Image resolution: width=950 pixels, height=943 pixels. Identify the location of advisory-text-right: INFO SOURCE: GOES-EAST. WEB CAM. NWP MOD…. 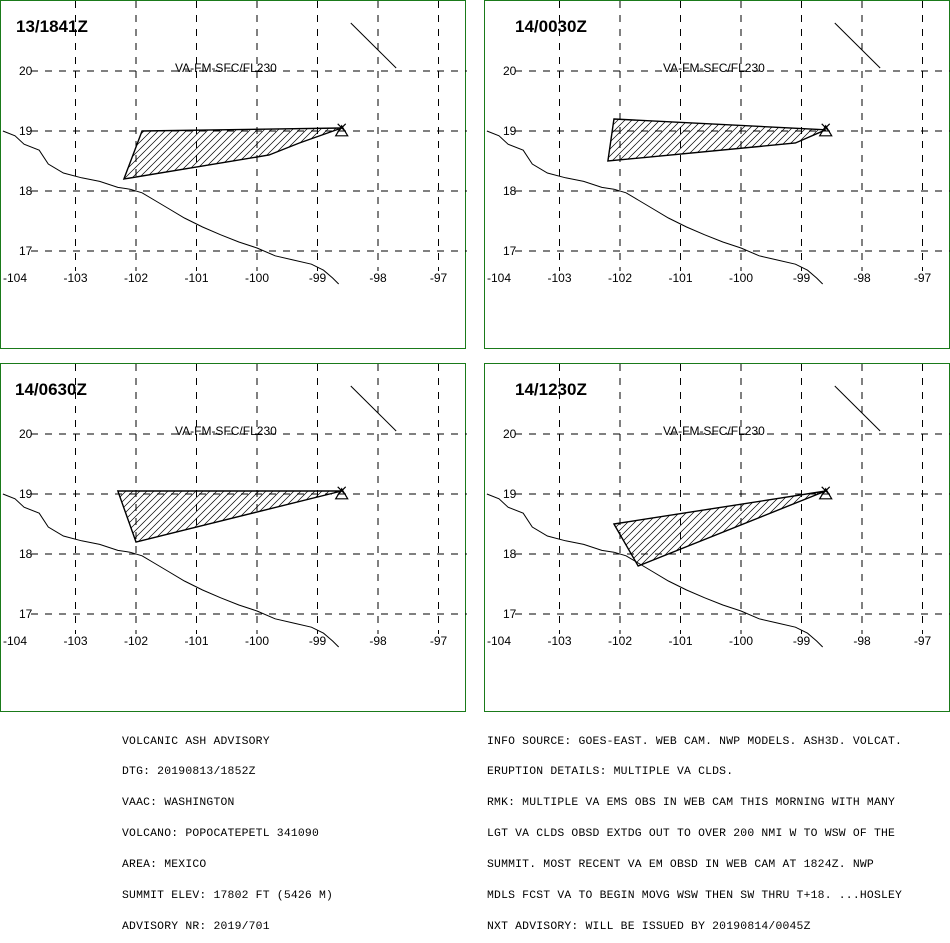
(694, 829).